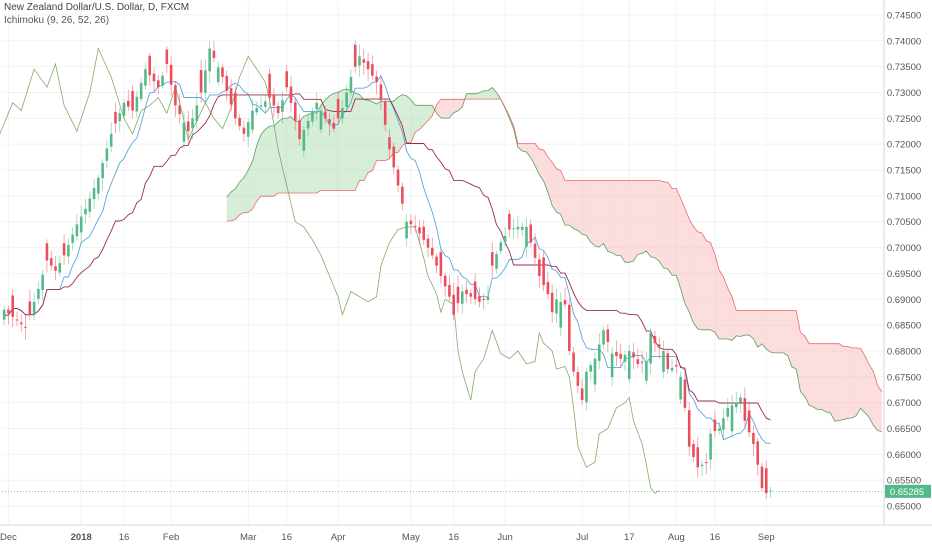 The width and height of the screenshot is (932, 550). Describe the element at coordinates (81, 537) in the screenshot. I see `time-tick-label: 2018` at that location.